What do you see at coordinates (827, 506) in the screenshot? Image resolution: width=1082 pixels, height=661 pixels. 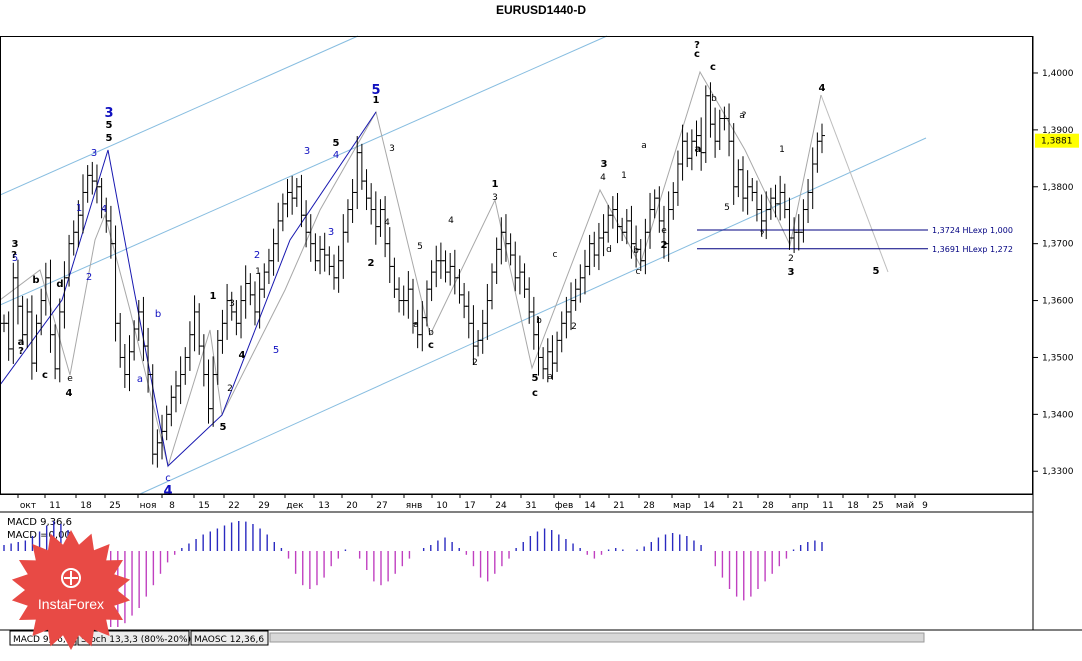 I see `x-tick-label: 11` at bounding box center [827, 506].